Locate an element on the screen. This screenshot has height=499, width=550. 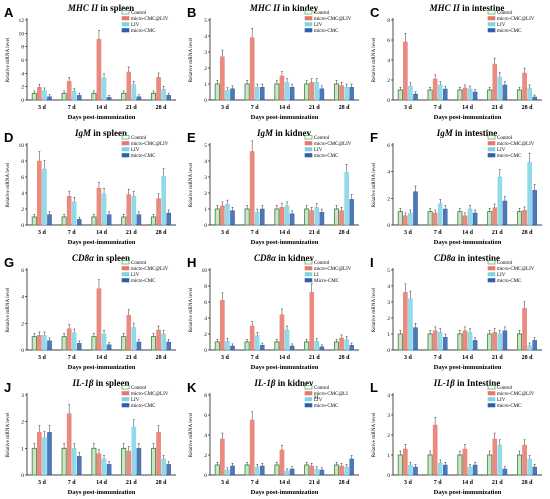
panel-letter: A is located at coordinates (9, 12).